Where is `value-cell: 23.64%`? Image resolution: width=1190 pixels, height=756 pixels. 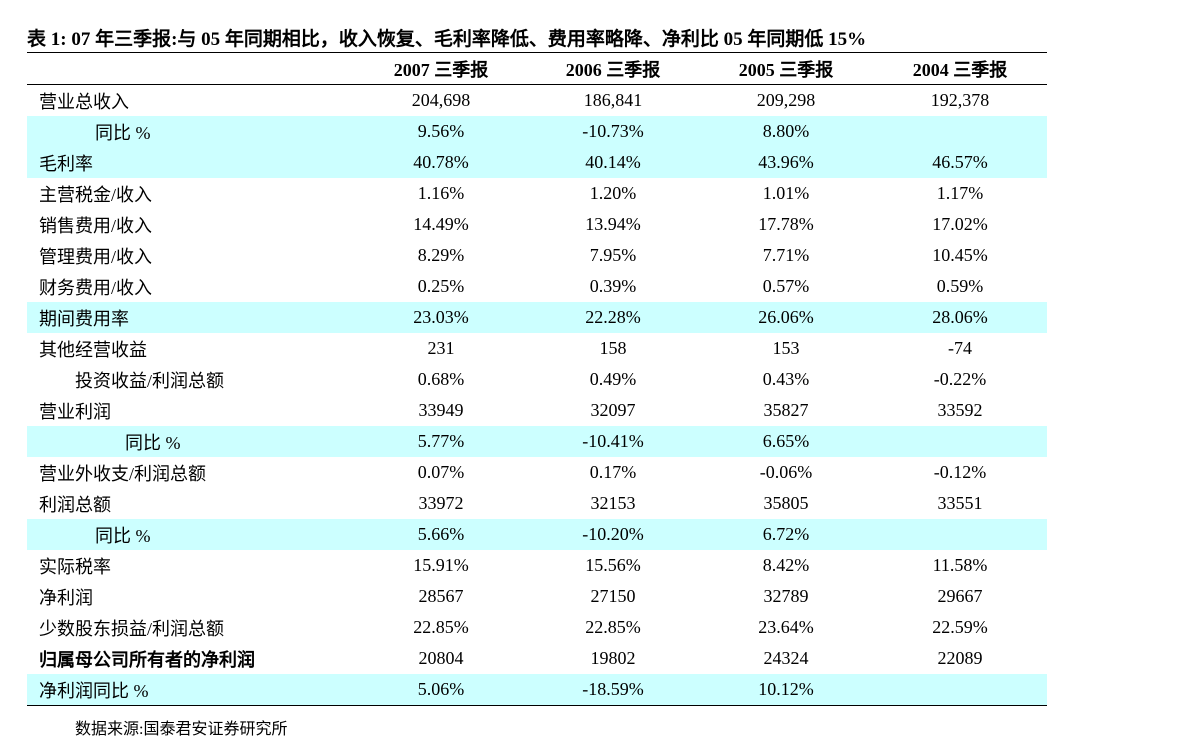 value-cell: 23.64% is located at coordinates (786, 627).